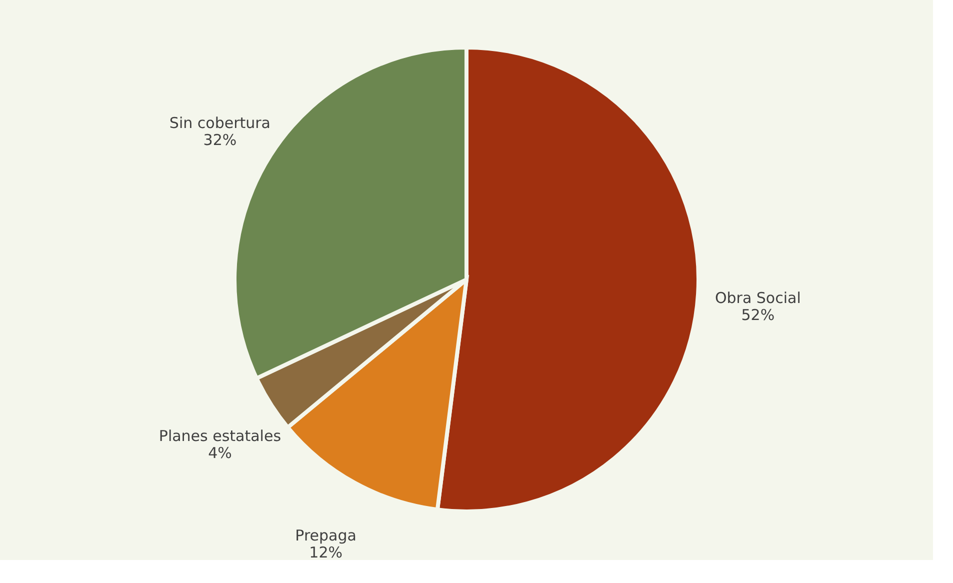  Describe the element at coordinates (325, 552) in the screenshot. I see `data-label: 12%` at that location.